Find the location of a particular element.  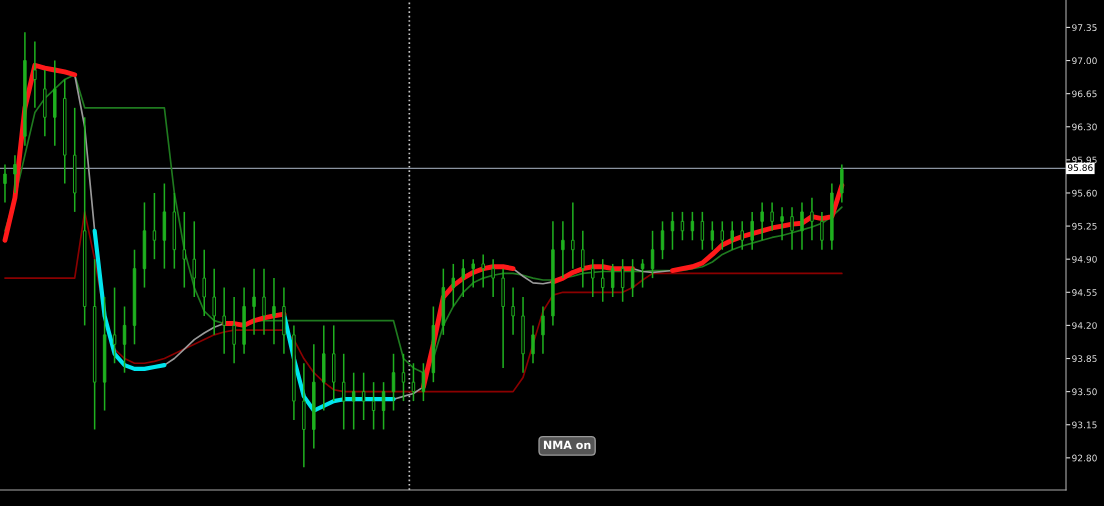

y-tick-label: 94.90 is located at coordinates (1084, 259).